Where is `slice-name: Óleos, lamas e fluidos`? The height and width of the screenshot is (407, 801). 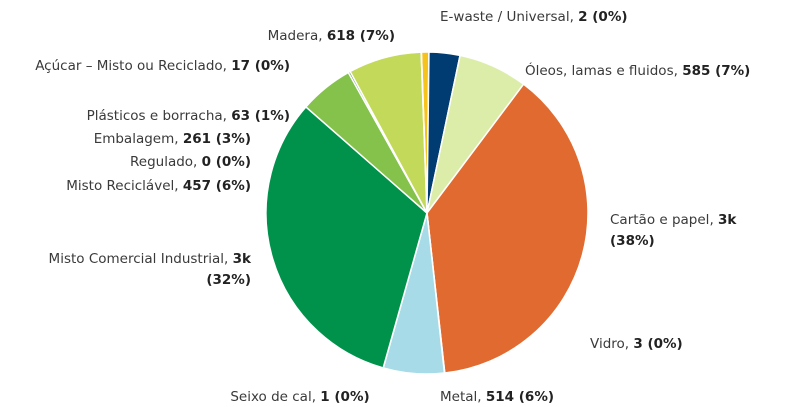 slice-name: Óleos, lamas e fluidos is located at coordinates (601, 71).